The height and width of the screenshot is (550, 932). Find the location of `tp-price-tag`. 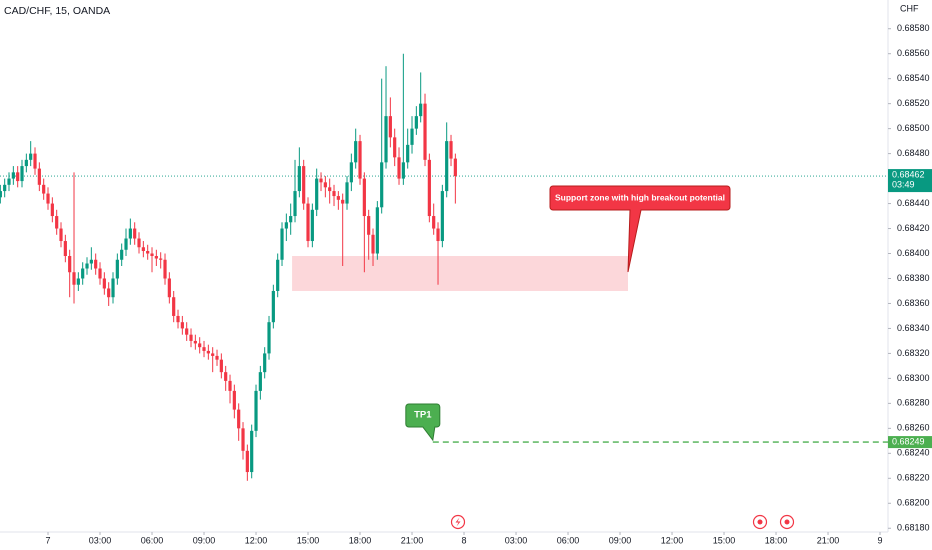

tp-price-tag is located at coordinates (910, 442).